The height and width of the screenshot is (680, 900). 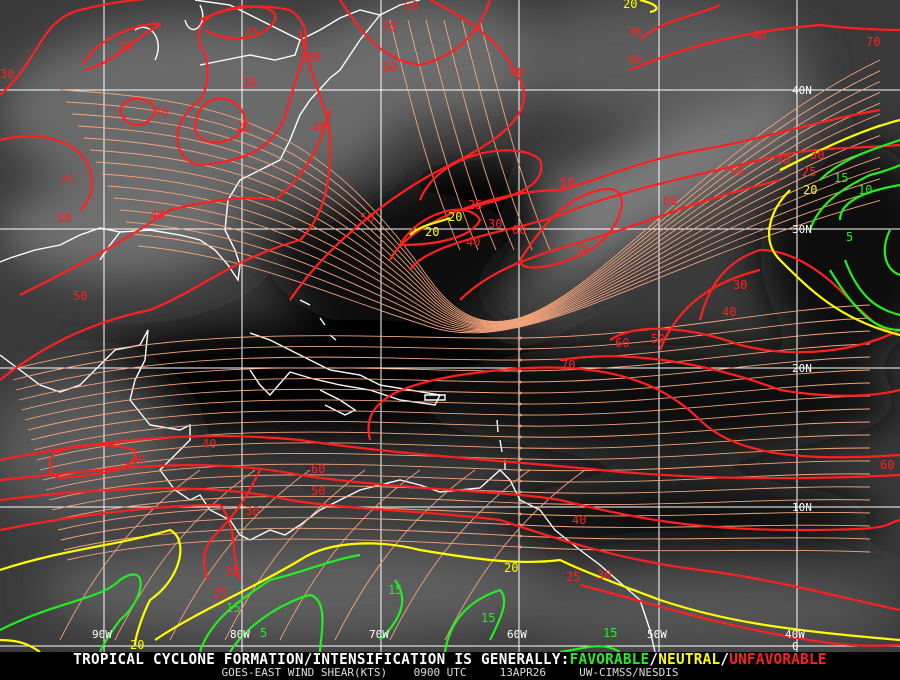 What do you see at coordinates (795, 646) in the screenshot?
I see `latitude-label: 0` at bounding box center [795, 646].